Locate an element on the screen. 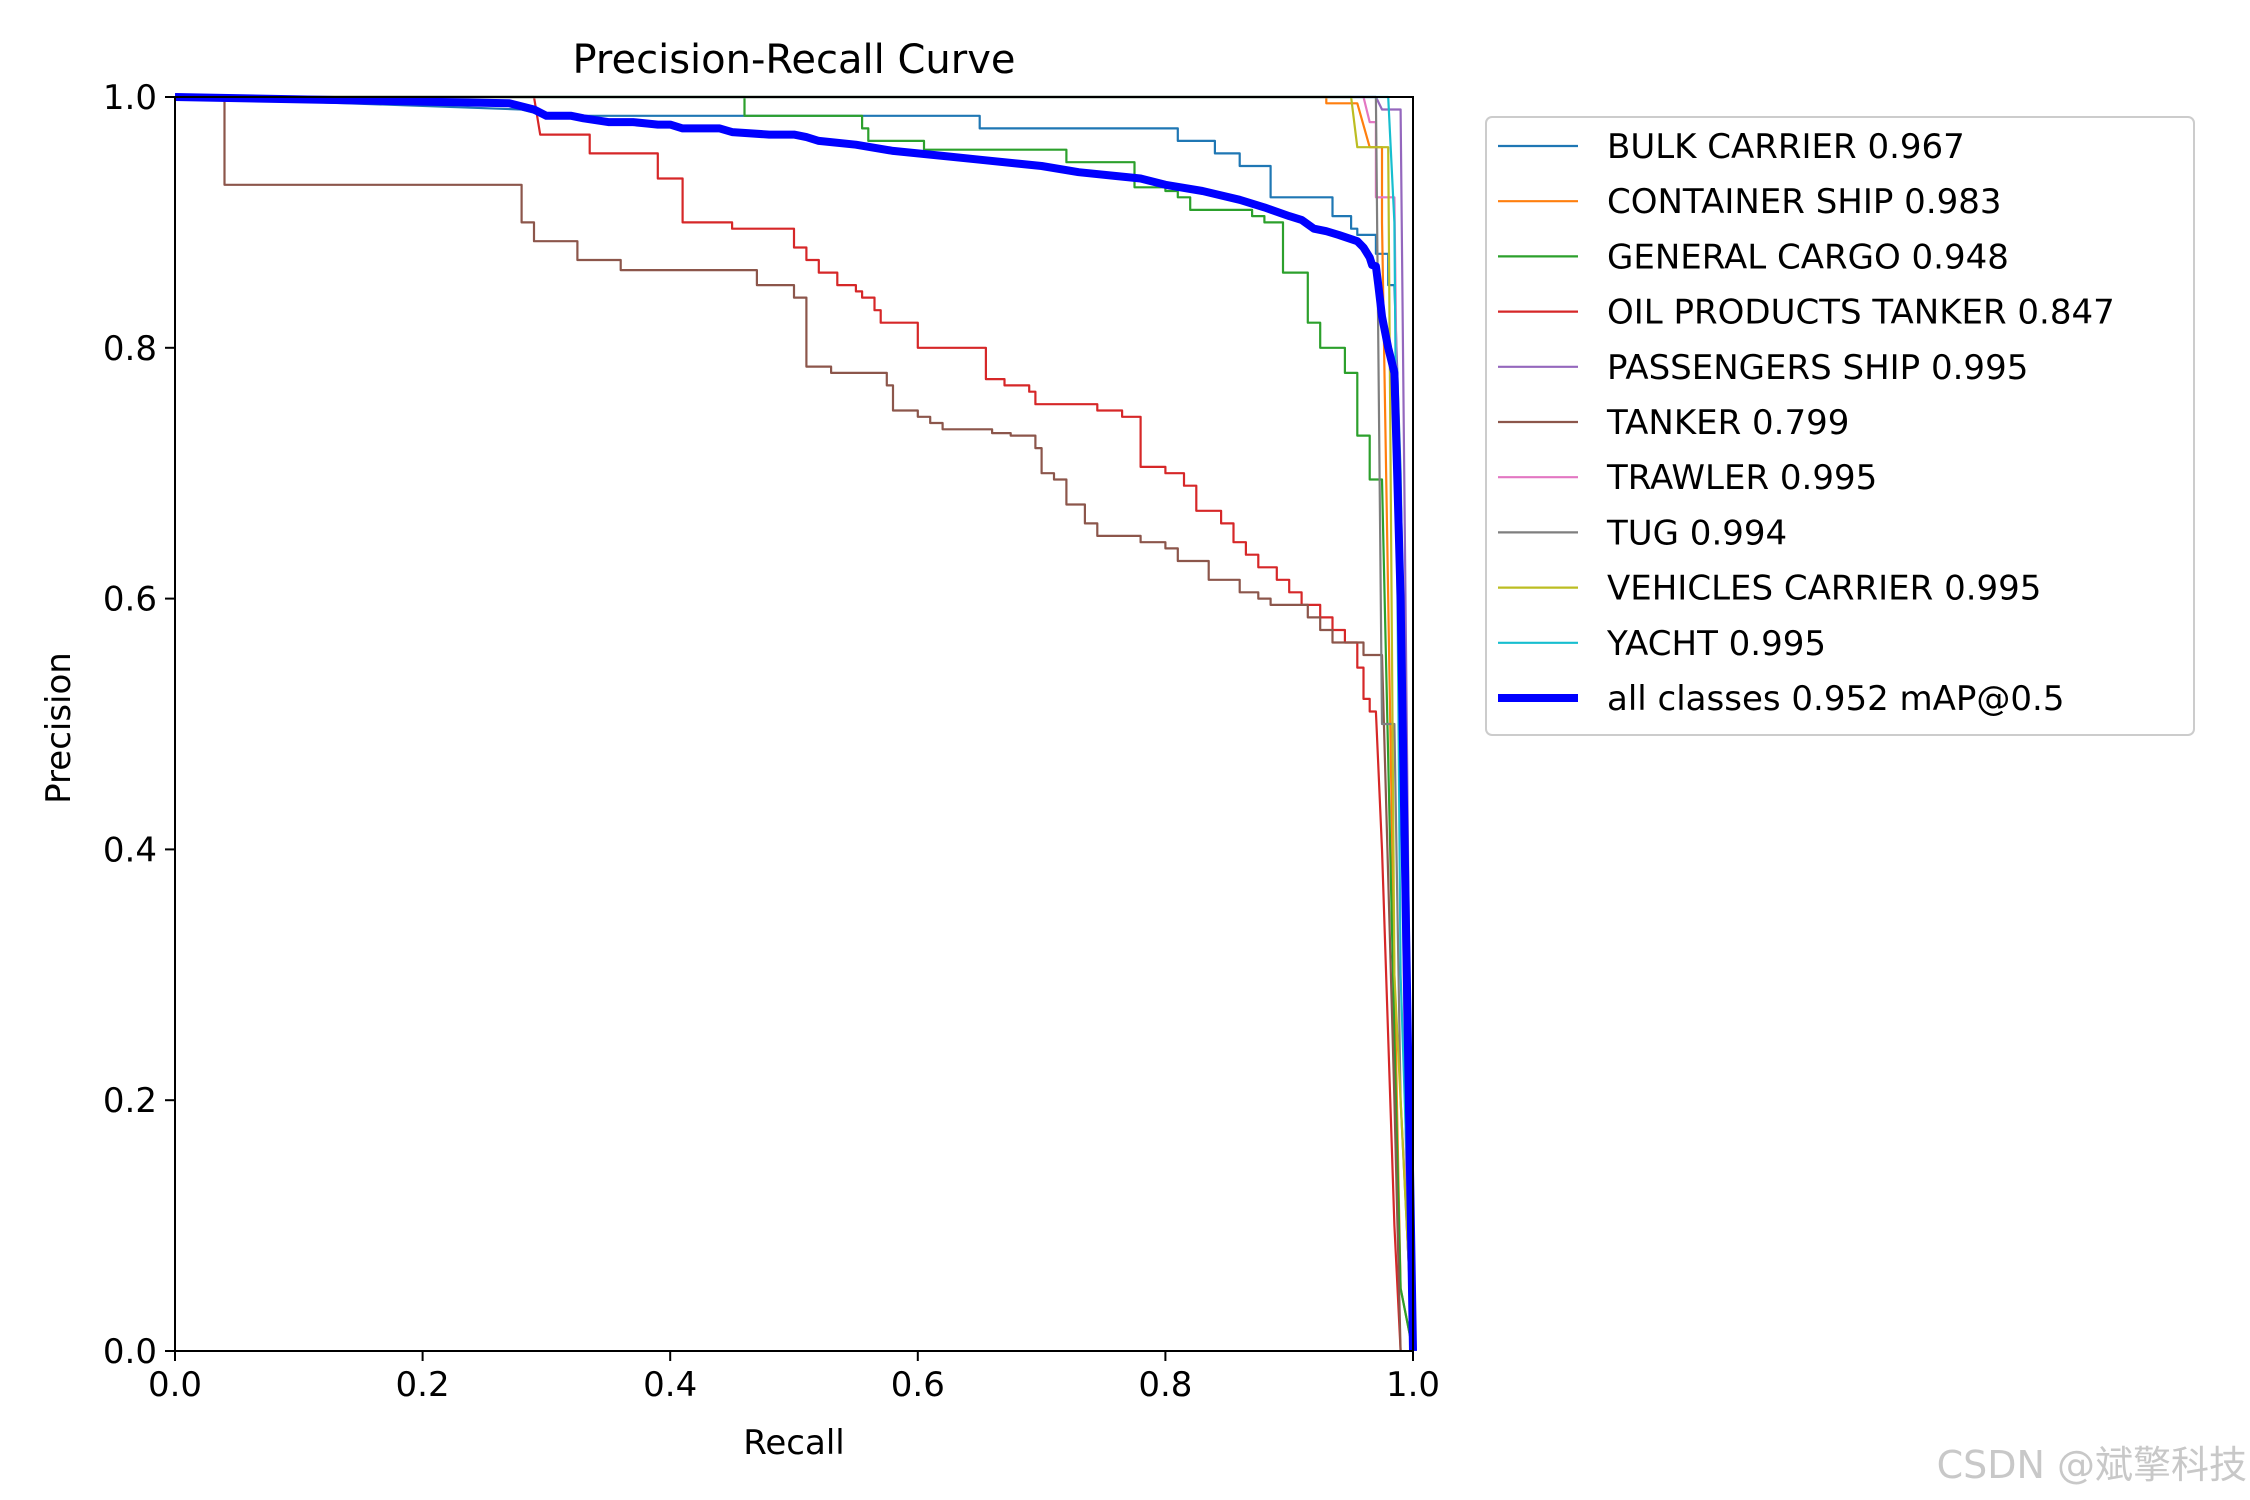 The width and height of the screenshot is (2250, 1500). legend-label: BULK CARRIER 0.967 is located at coordinates (1786, 147).